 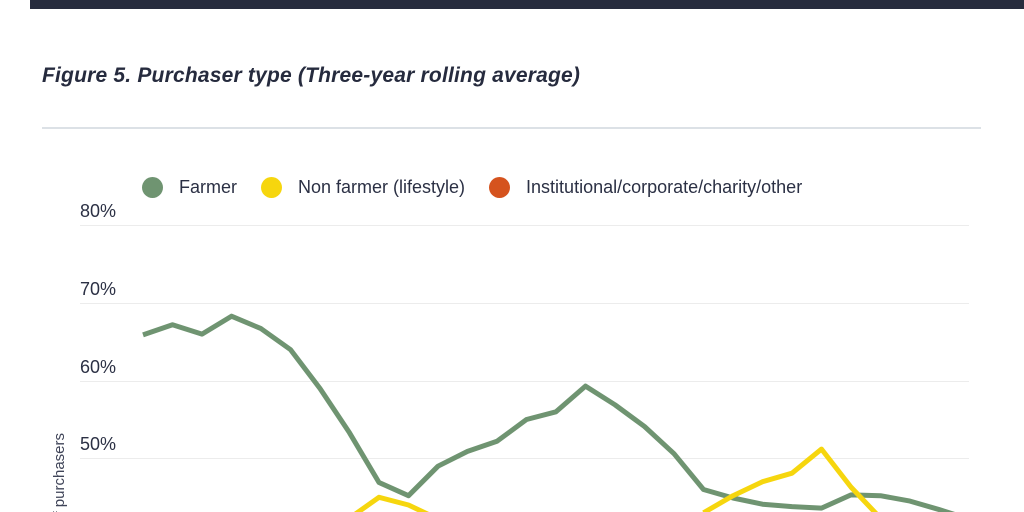 What do you see at coordinates (511, 128) in the screenshot?
I see `title-divider` at bounding box center [511, 128].